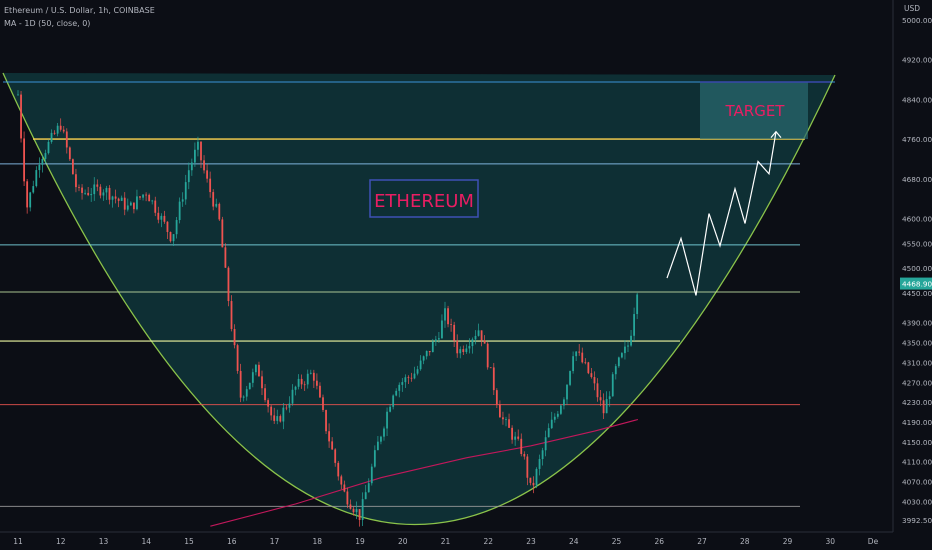 This screenshot has width=932, height=550. I want to click on price-axis-bg, so click(912, 275).